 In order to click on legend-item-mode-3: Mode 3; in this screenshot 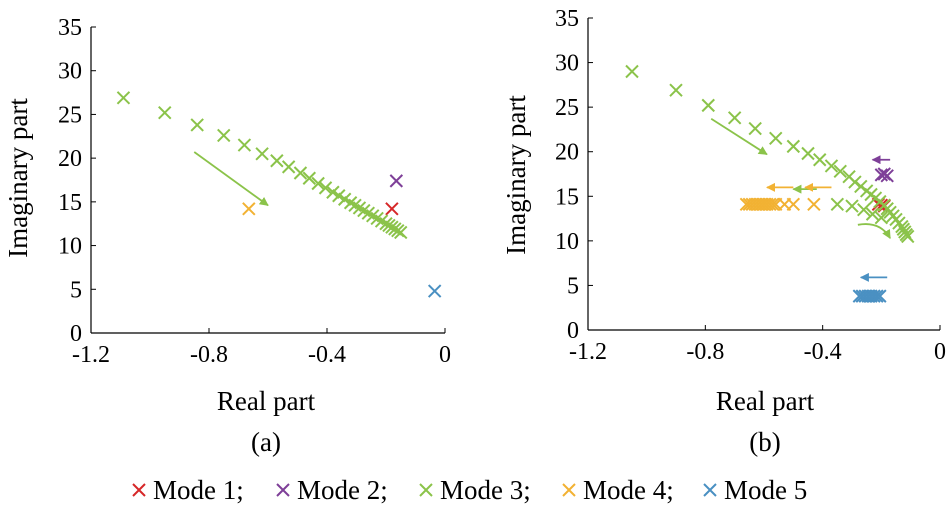, I will do `click(475, 490)`.